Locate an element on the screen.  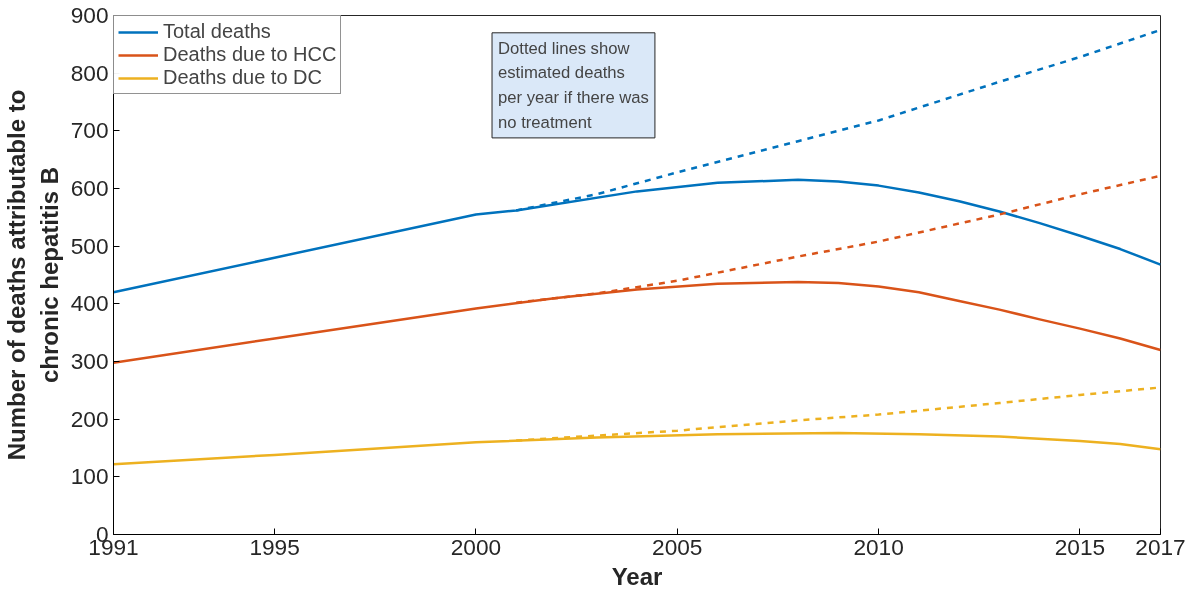
y-tick-label: 100 is located at coordinates (89, 476).